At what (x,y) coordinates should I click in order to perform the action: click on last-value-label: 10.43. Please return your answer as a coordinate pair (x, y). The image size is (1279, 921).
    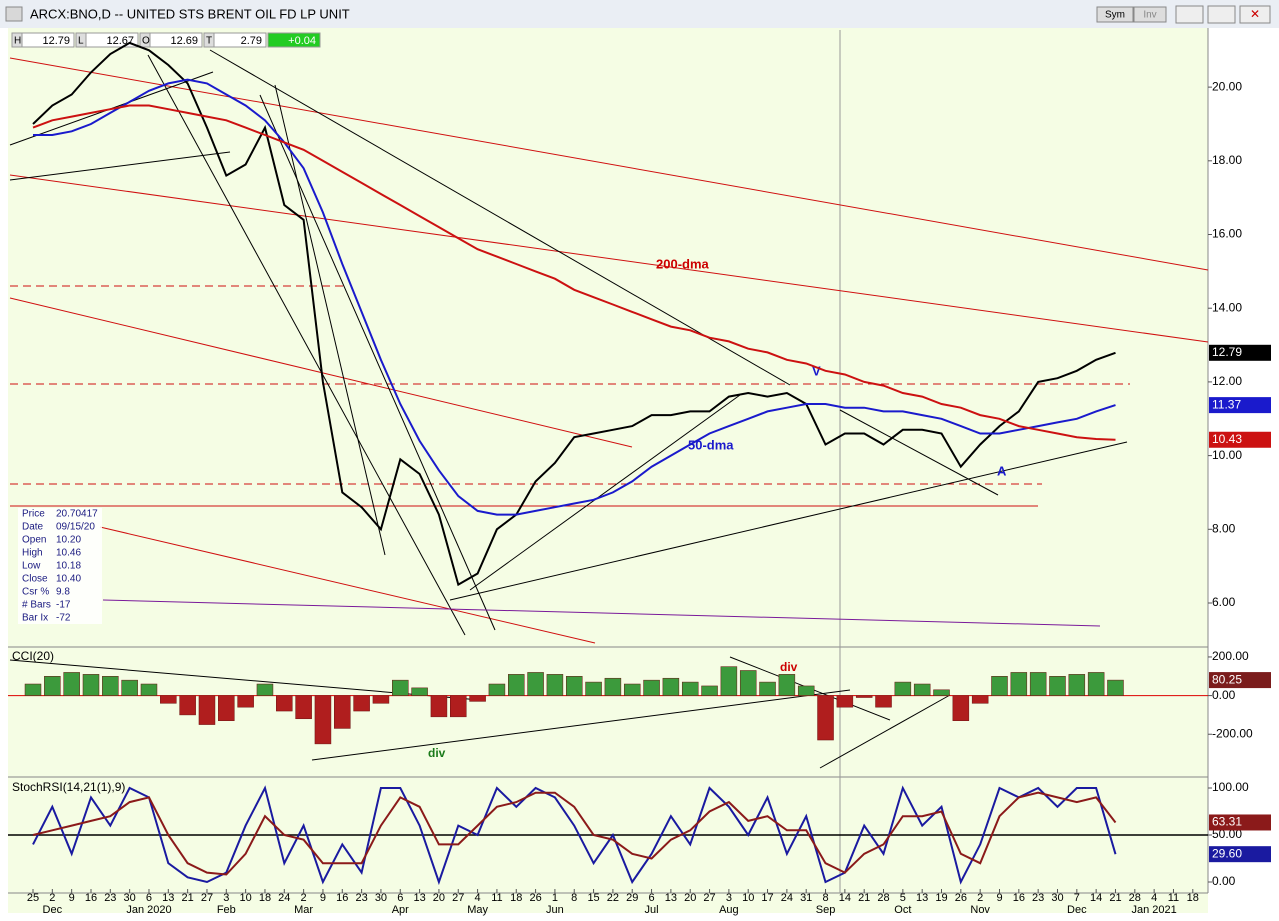
    Looking at the image, I should click on (1227, 439).